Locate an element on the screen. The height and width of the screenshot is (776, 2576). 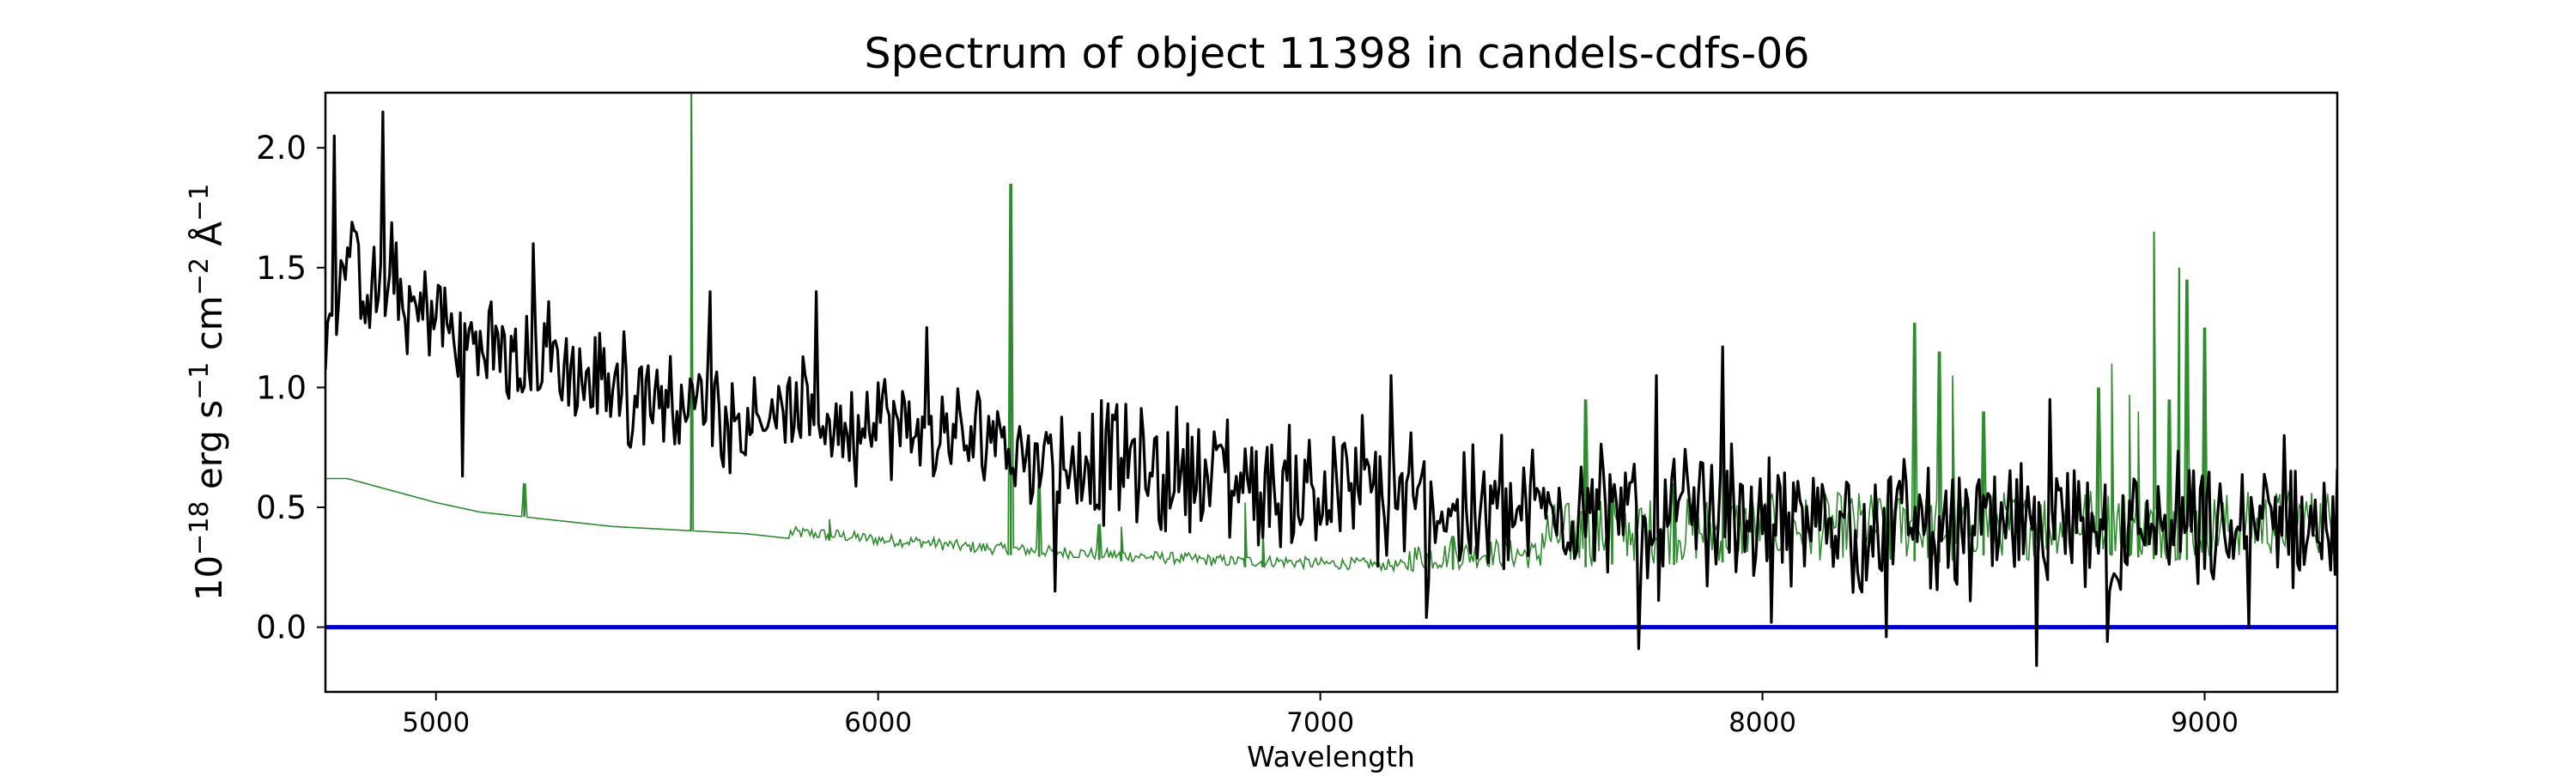
x-tick-label: 8000 is located at coordinates (1762, 722).